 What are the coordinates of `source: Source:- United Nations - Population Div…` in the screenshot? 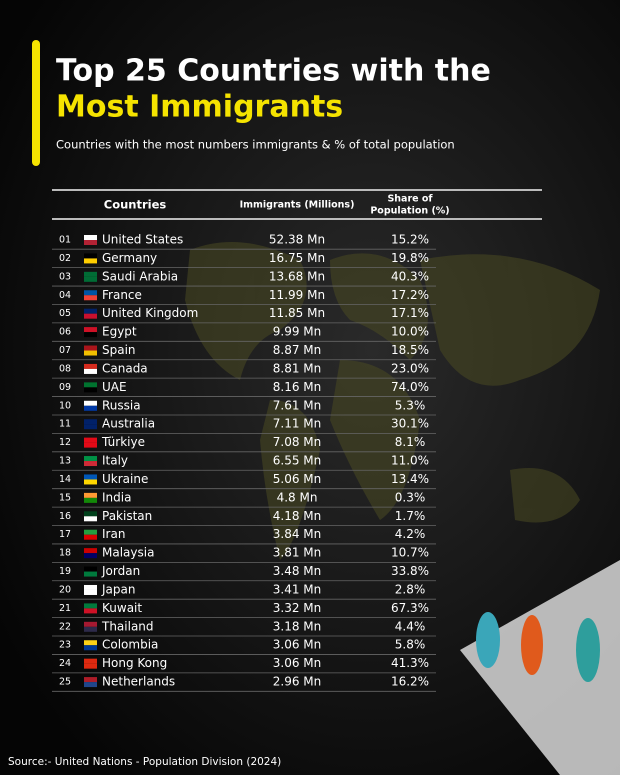 It's located at (144, 762).